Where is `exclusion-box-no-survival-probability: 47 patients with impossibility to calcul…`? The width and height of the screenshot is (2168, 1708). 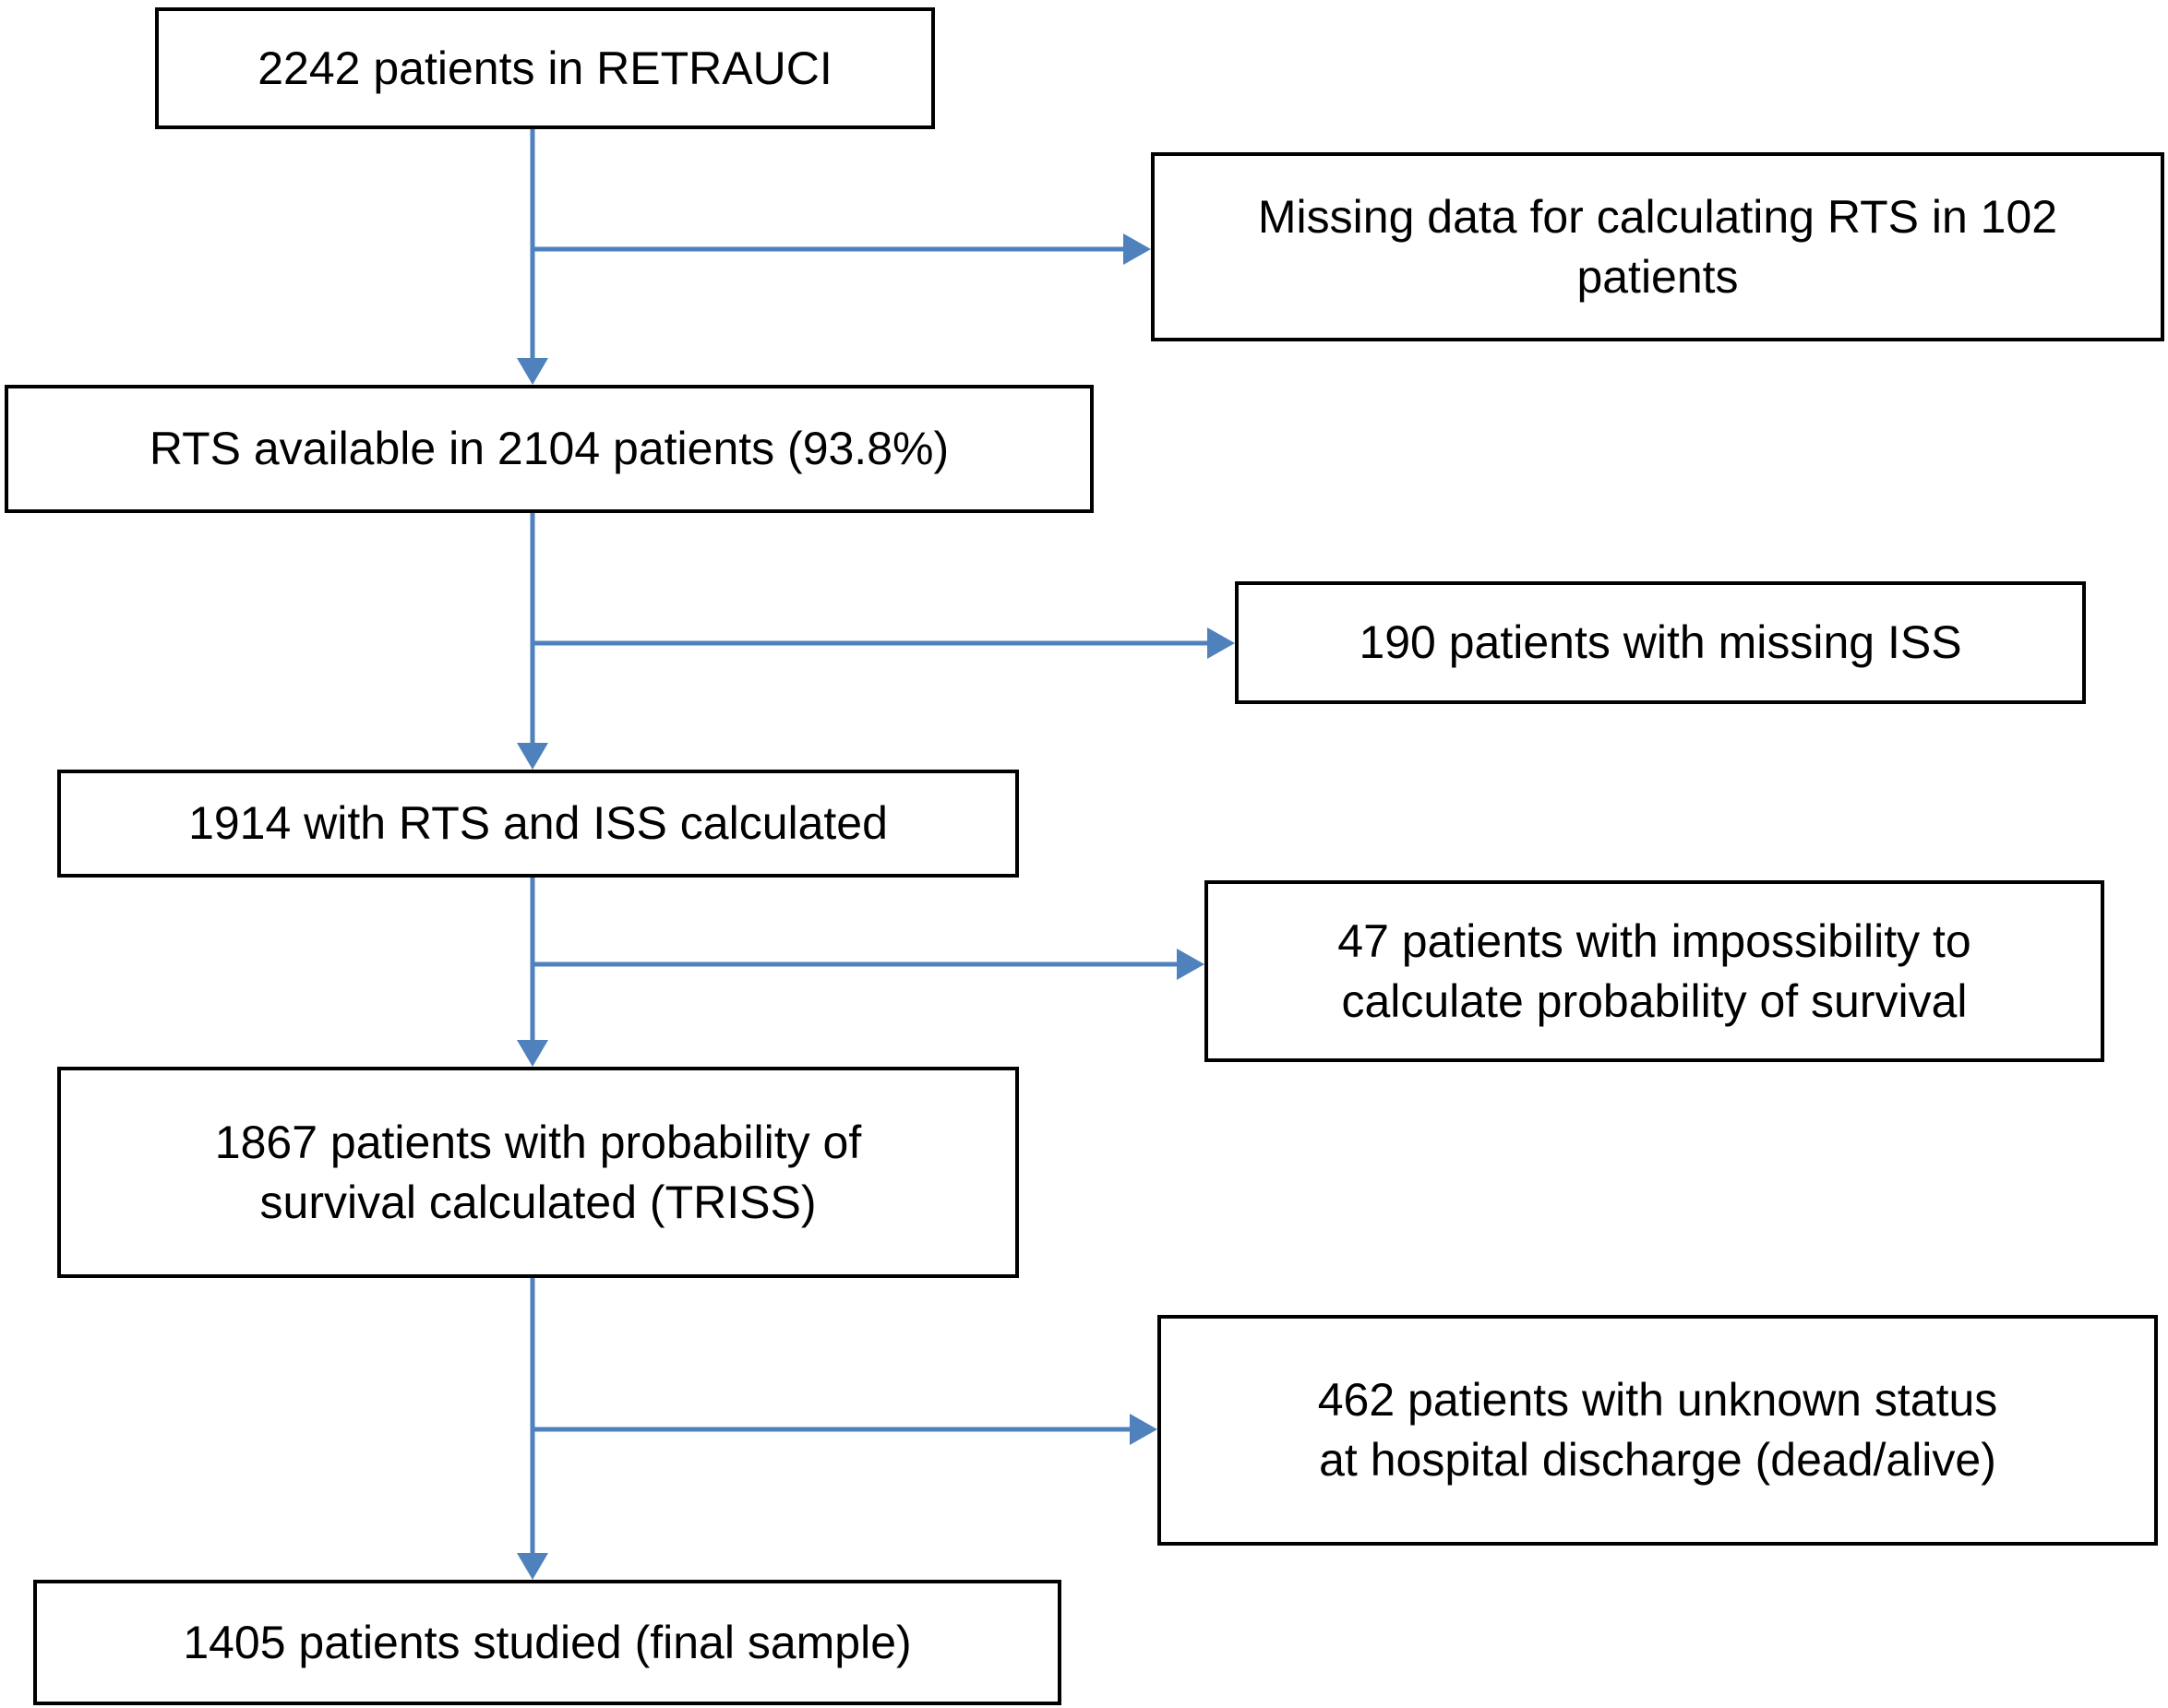 exclusion-box-no-survival-probability: 47 patients with impossibility to calcul… is located at coordinates (1654, 971).